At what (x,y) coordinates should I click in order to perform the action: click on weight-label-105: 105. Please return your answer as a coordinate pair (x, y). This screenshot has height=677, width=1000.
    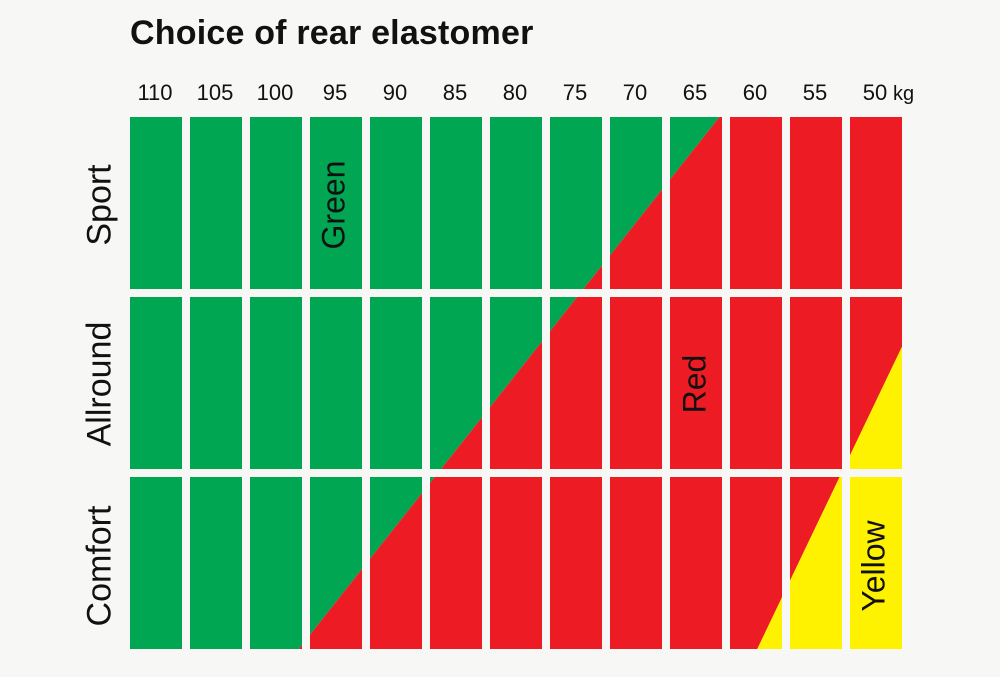
    Looking at the image, I should click on (215, 92).